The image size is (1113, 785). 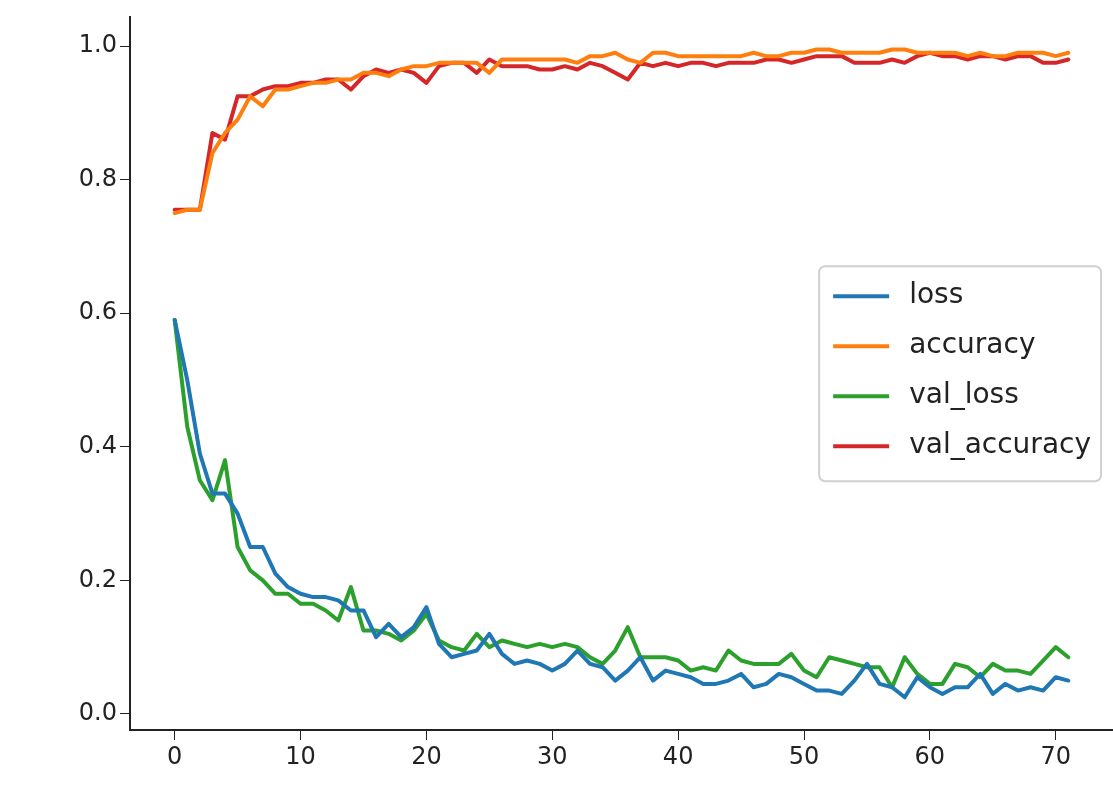 I want to click on legend-label: val_loss, so click(x=964, y=394).